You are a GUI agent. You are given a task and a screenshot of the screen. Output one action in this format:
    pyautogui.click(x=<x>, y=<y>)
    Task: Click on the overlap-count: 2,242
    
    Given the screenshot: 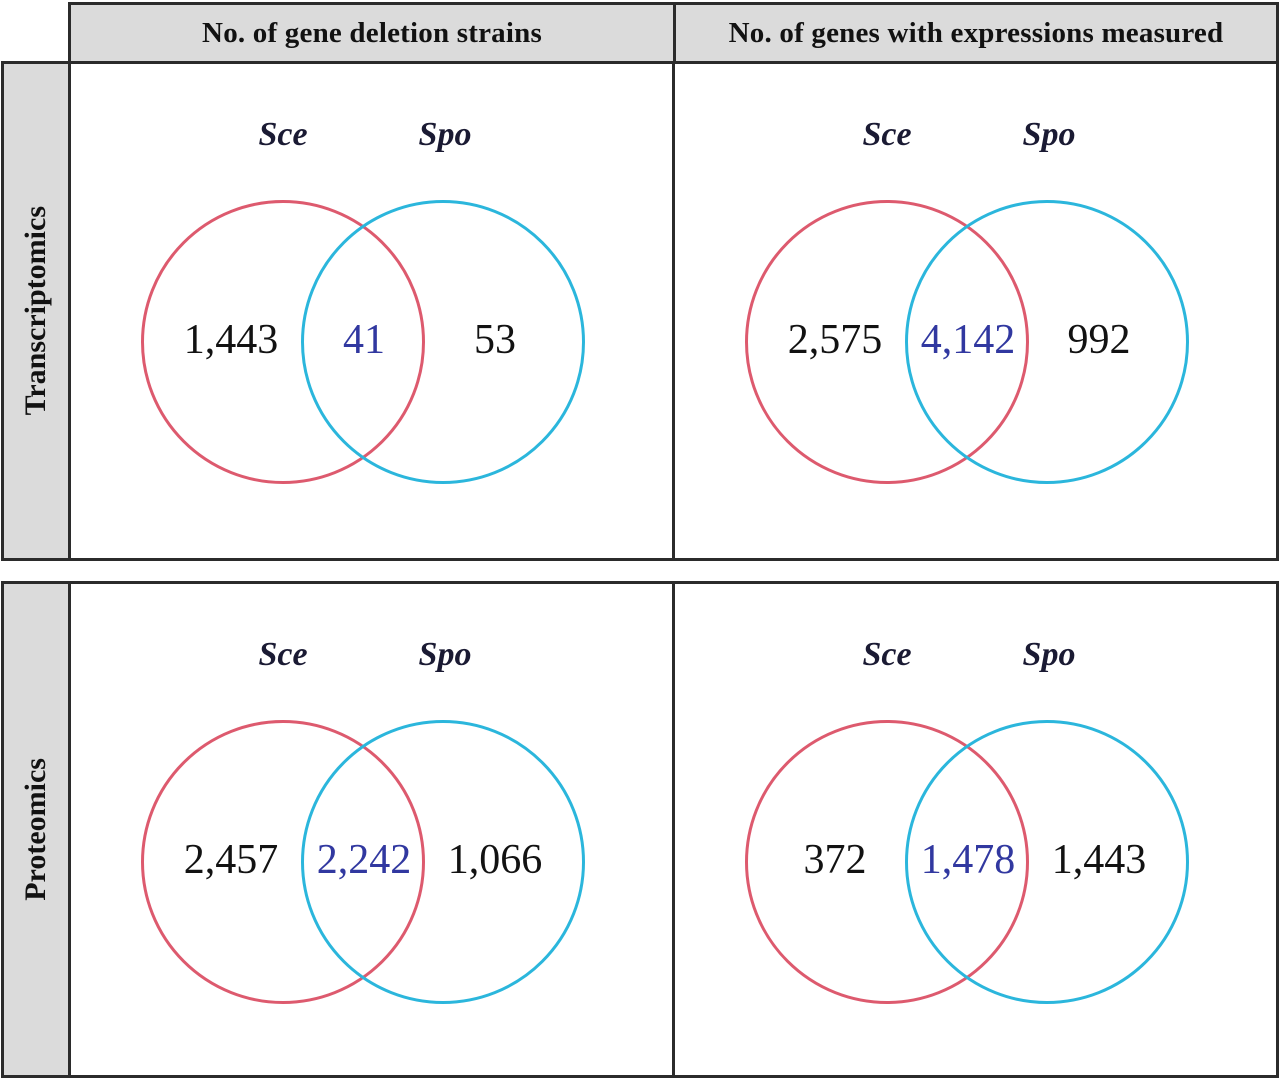 What is the action you would take?
    pyautogui.click(x=364, y=860)
    